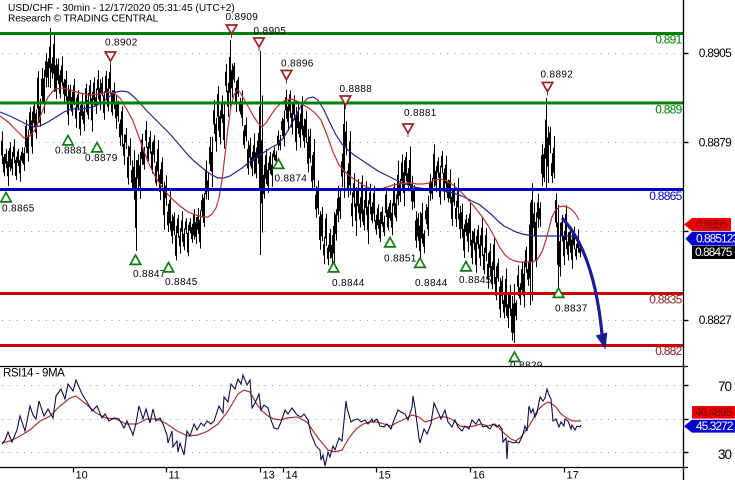  What do you see at coordinates (83, 19) in the screenshot?
I see `svg-text: Research © TRADING CENTRAL` at bounding box center [83, 19].